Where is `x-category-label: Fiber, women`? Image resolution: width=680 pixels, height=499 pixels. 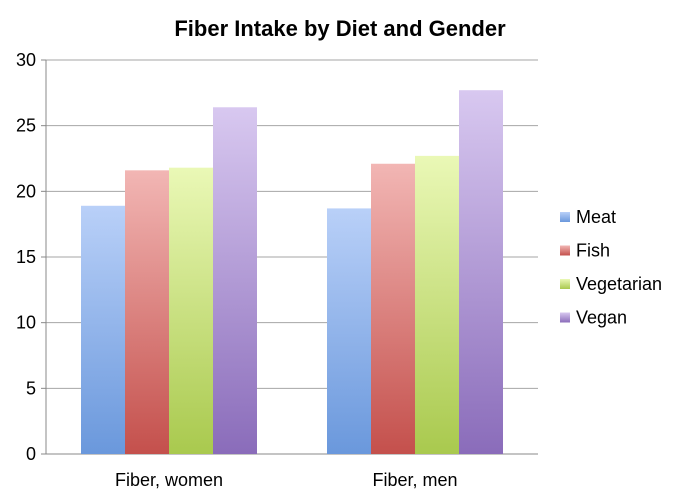
x-category-label: Fiber, women is located at coordinates (169, 480).